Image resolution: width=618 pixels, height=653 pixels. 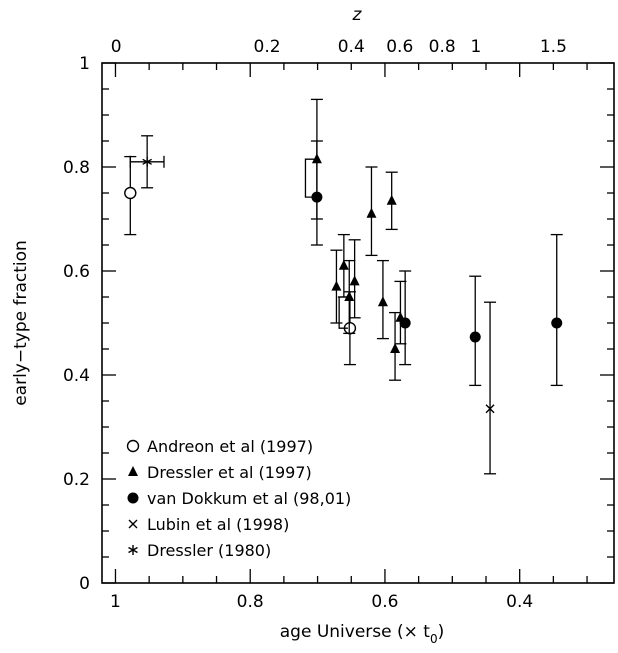 What do you see at coordinates (434, 639) in the screenshot?
I see `x-axis-title-subscript: 0` at bounding box center [434, 639].